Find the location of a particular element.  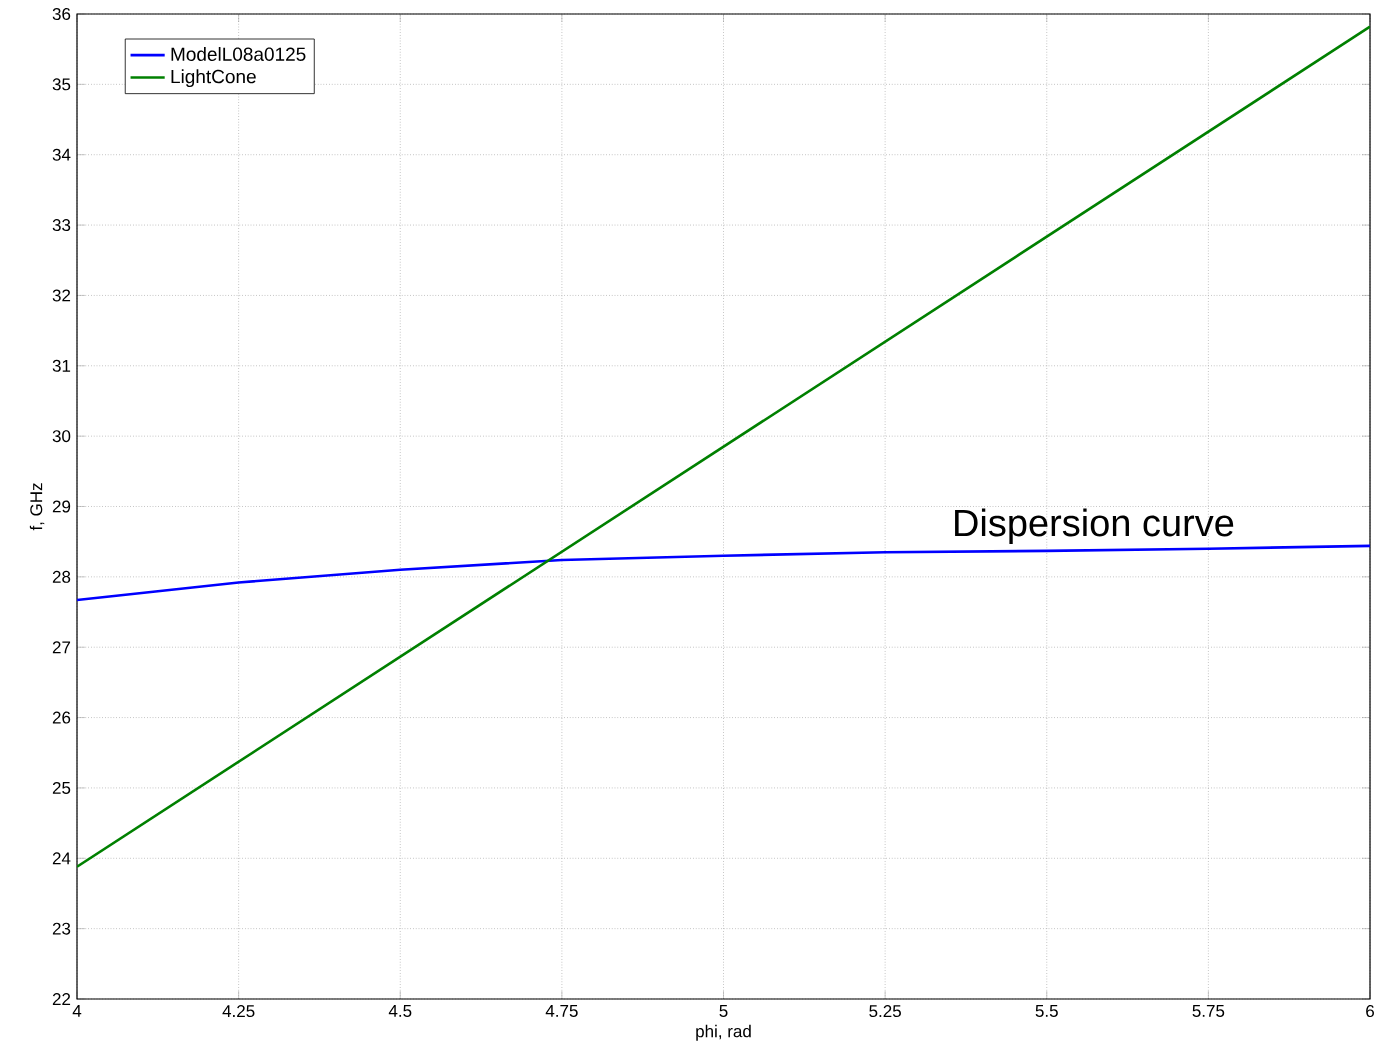

annotation: Dispersion curve is located at coordinates (1094, 526).